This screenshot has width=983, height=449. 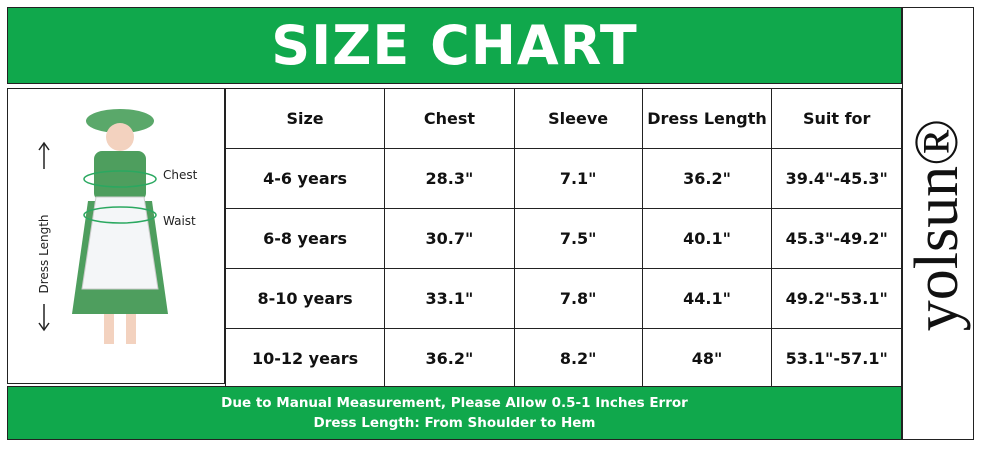 What do you see at coordinates (179, 221) in the screenshot?
I see `waist-label: Waist` at bounding box center [179, 221].